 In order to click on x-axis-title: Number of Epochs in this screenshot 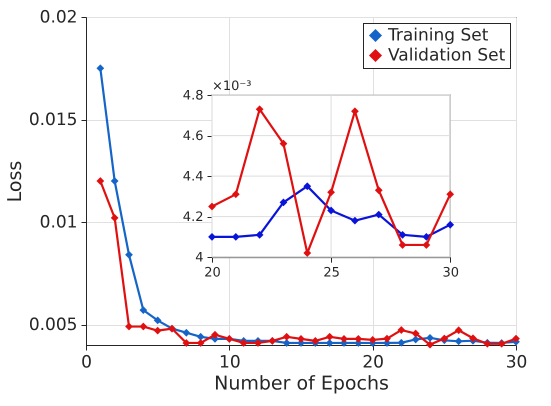, I will do `click(301, 383)`.